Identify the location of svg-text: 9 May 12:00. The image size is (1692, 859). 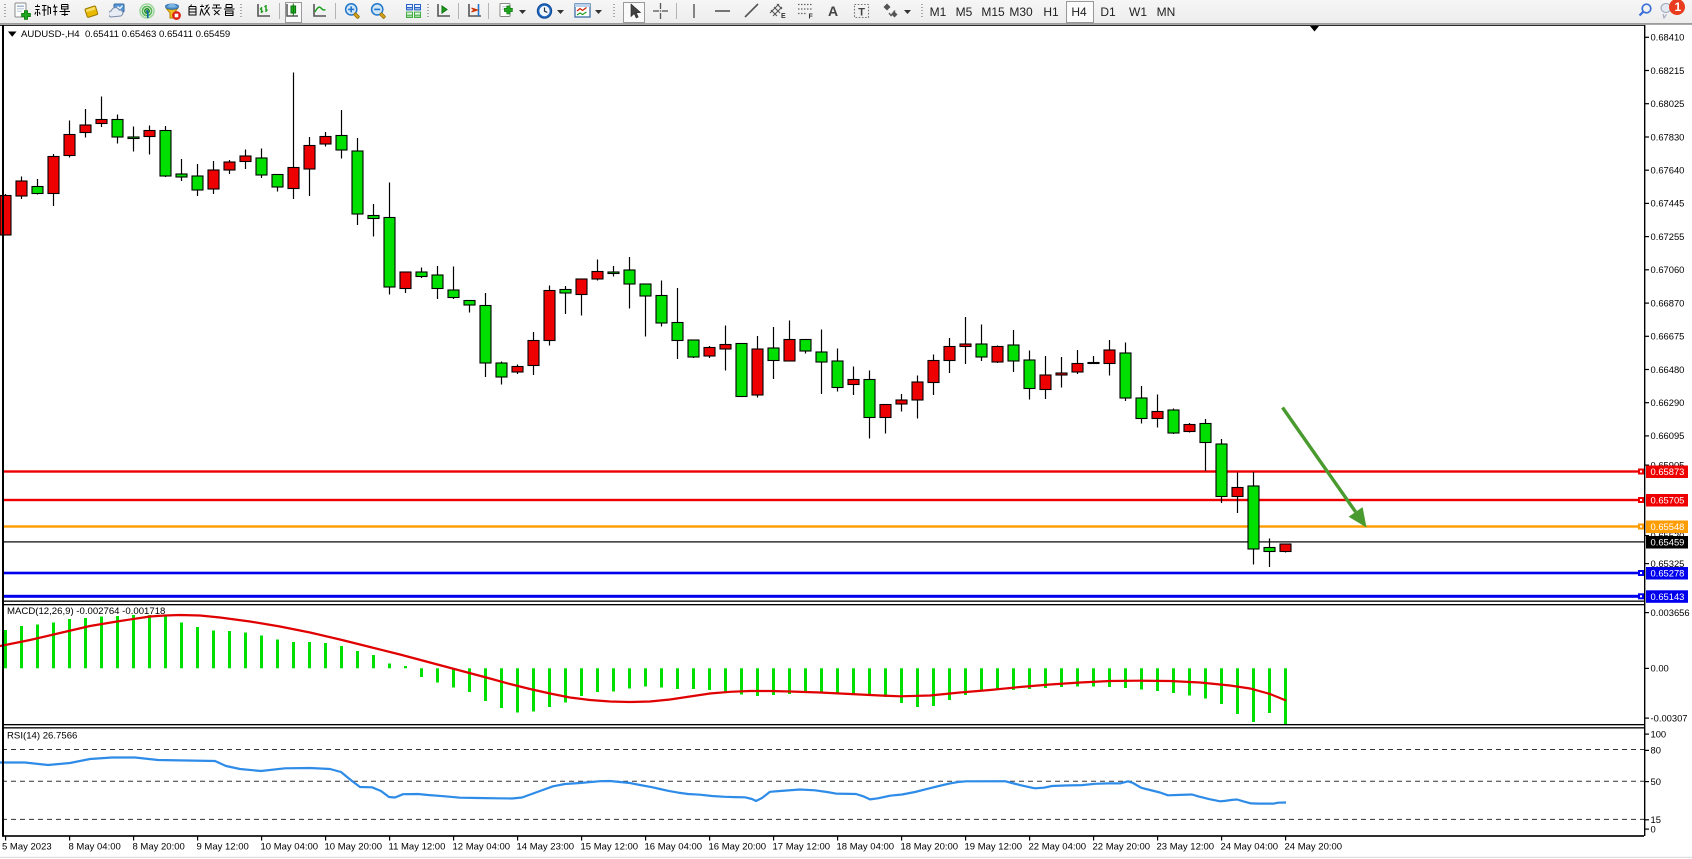
(223, 847).